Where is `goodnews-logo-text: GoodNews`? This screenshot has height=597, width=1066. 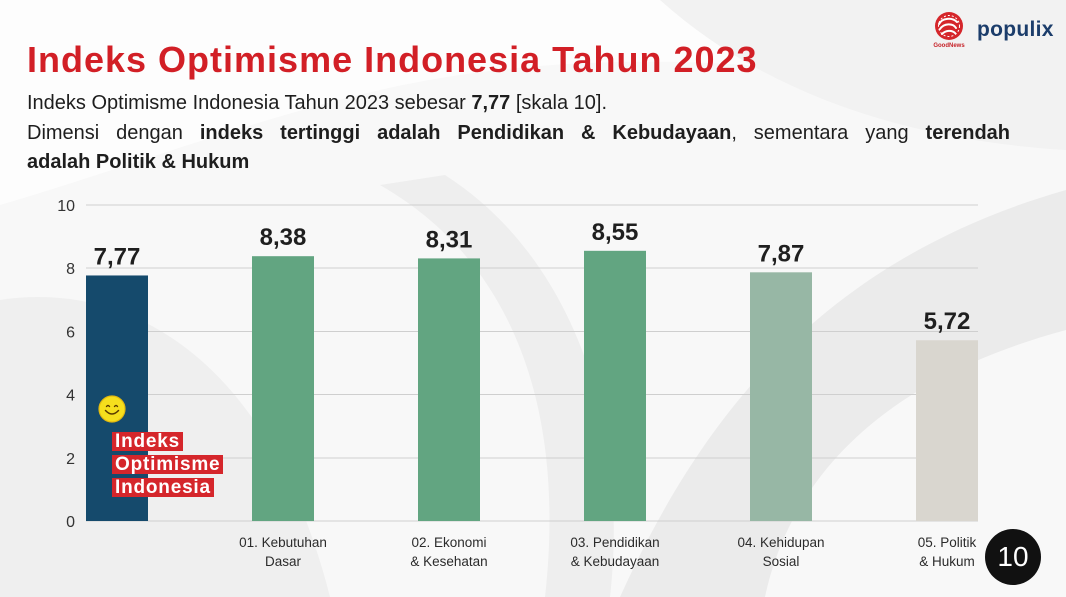
goodnews-logo-text: GoodNews is located at coordinates (949, 46).